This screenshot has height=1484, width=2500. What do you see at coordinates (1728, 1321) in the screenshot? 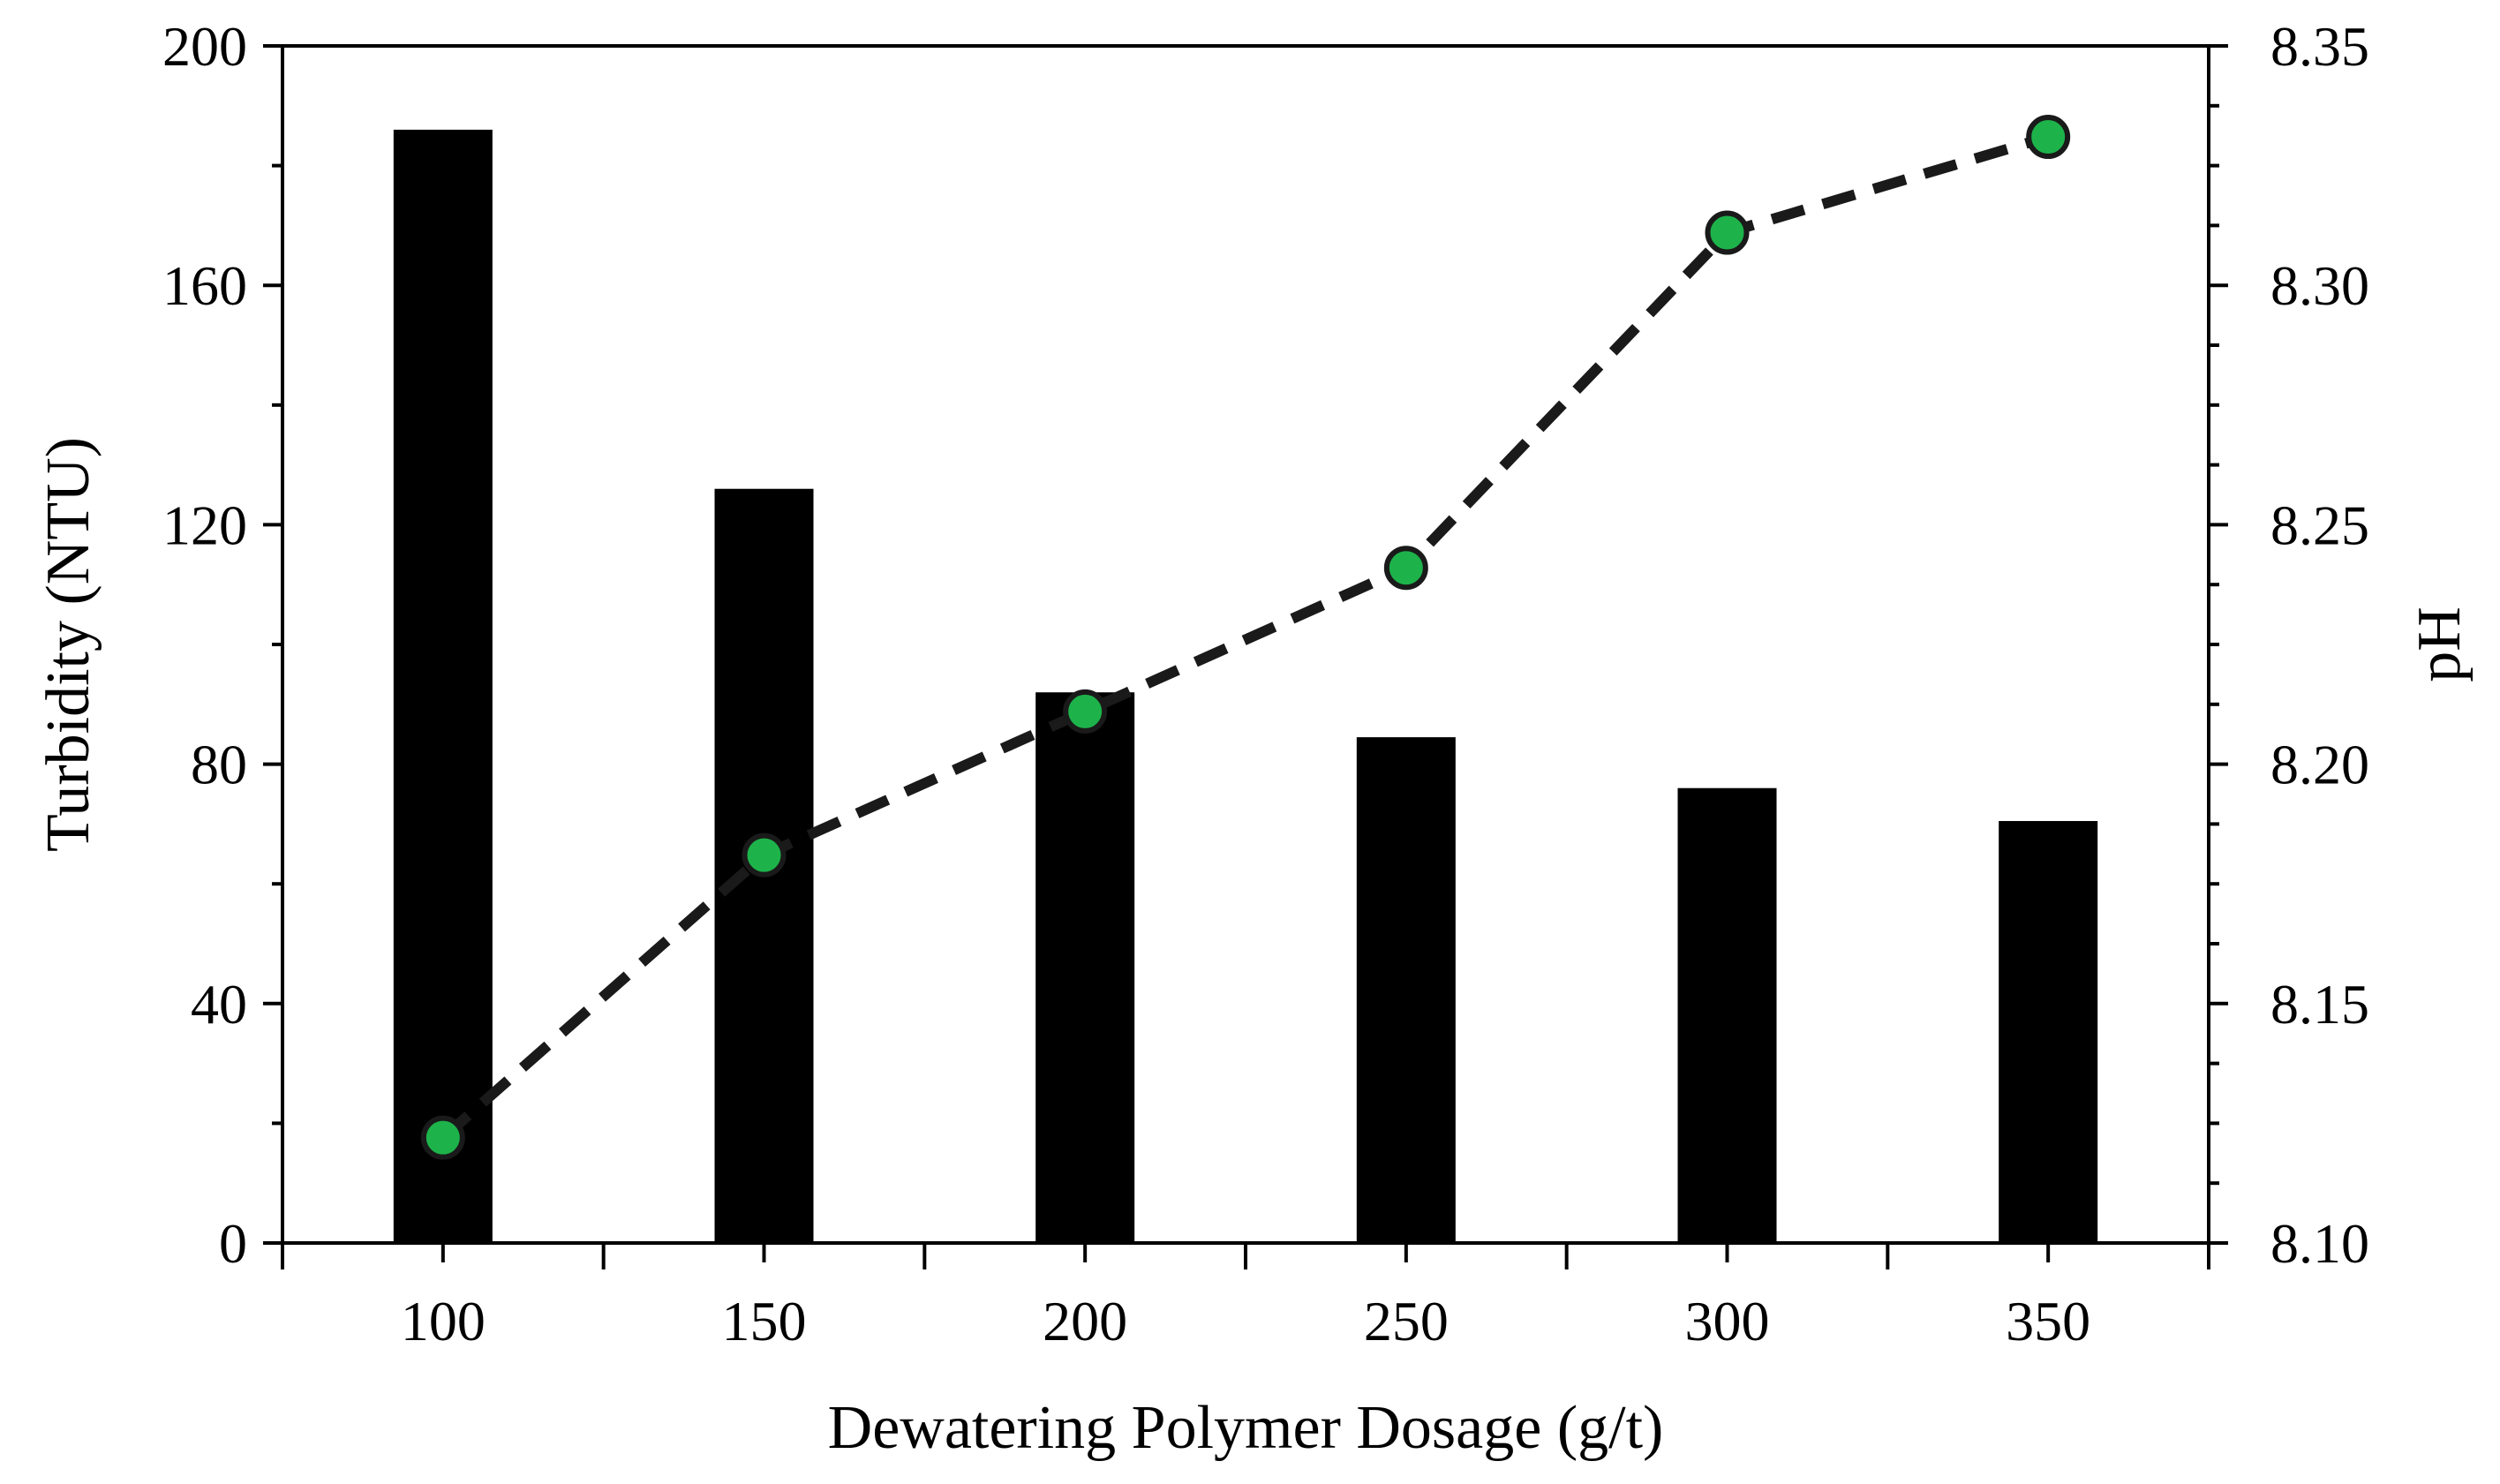
I see `x-tick-label: 300` at bounding box center [1728, 1321].